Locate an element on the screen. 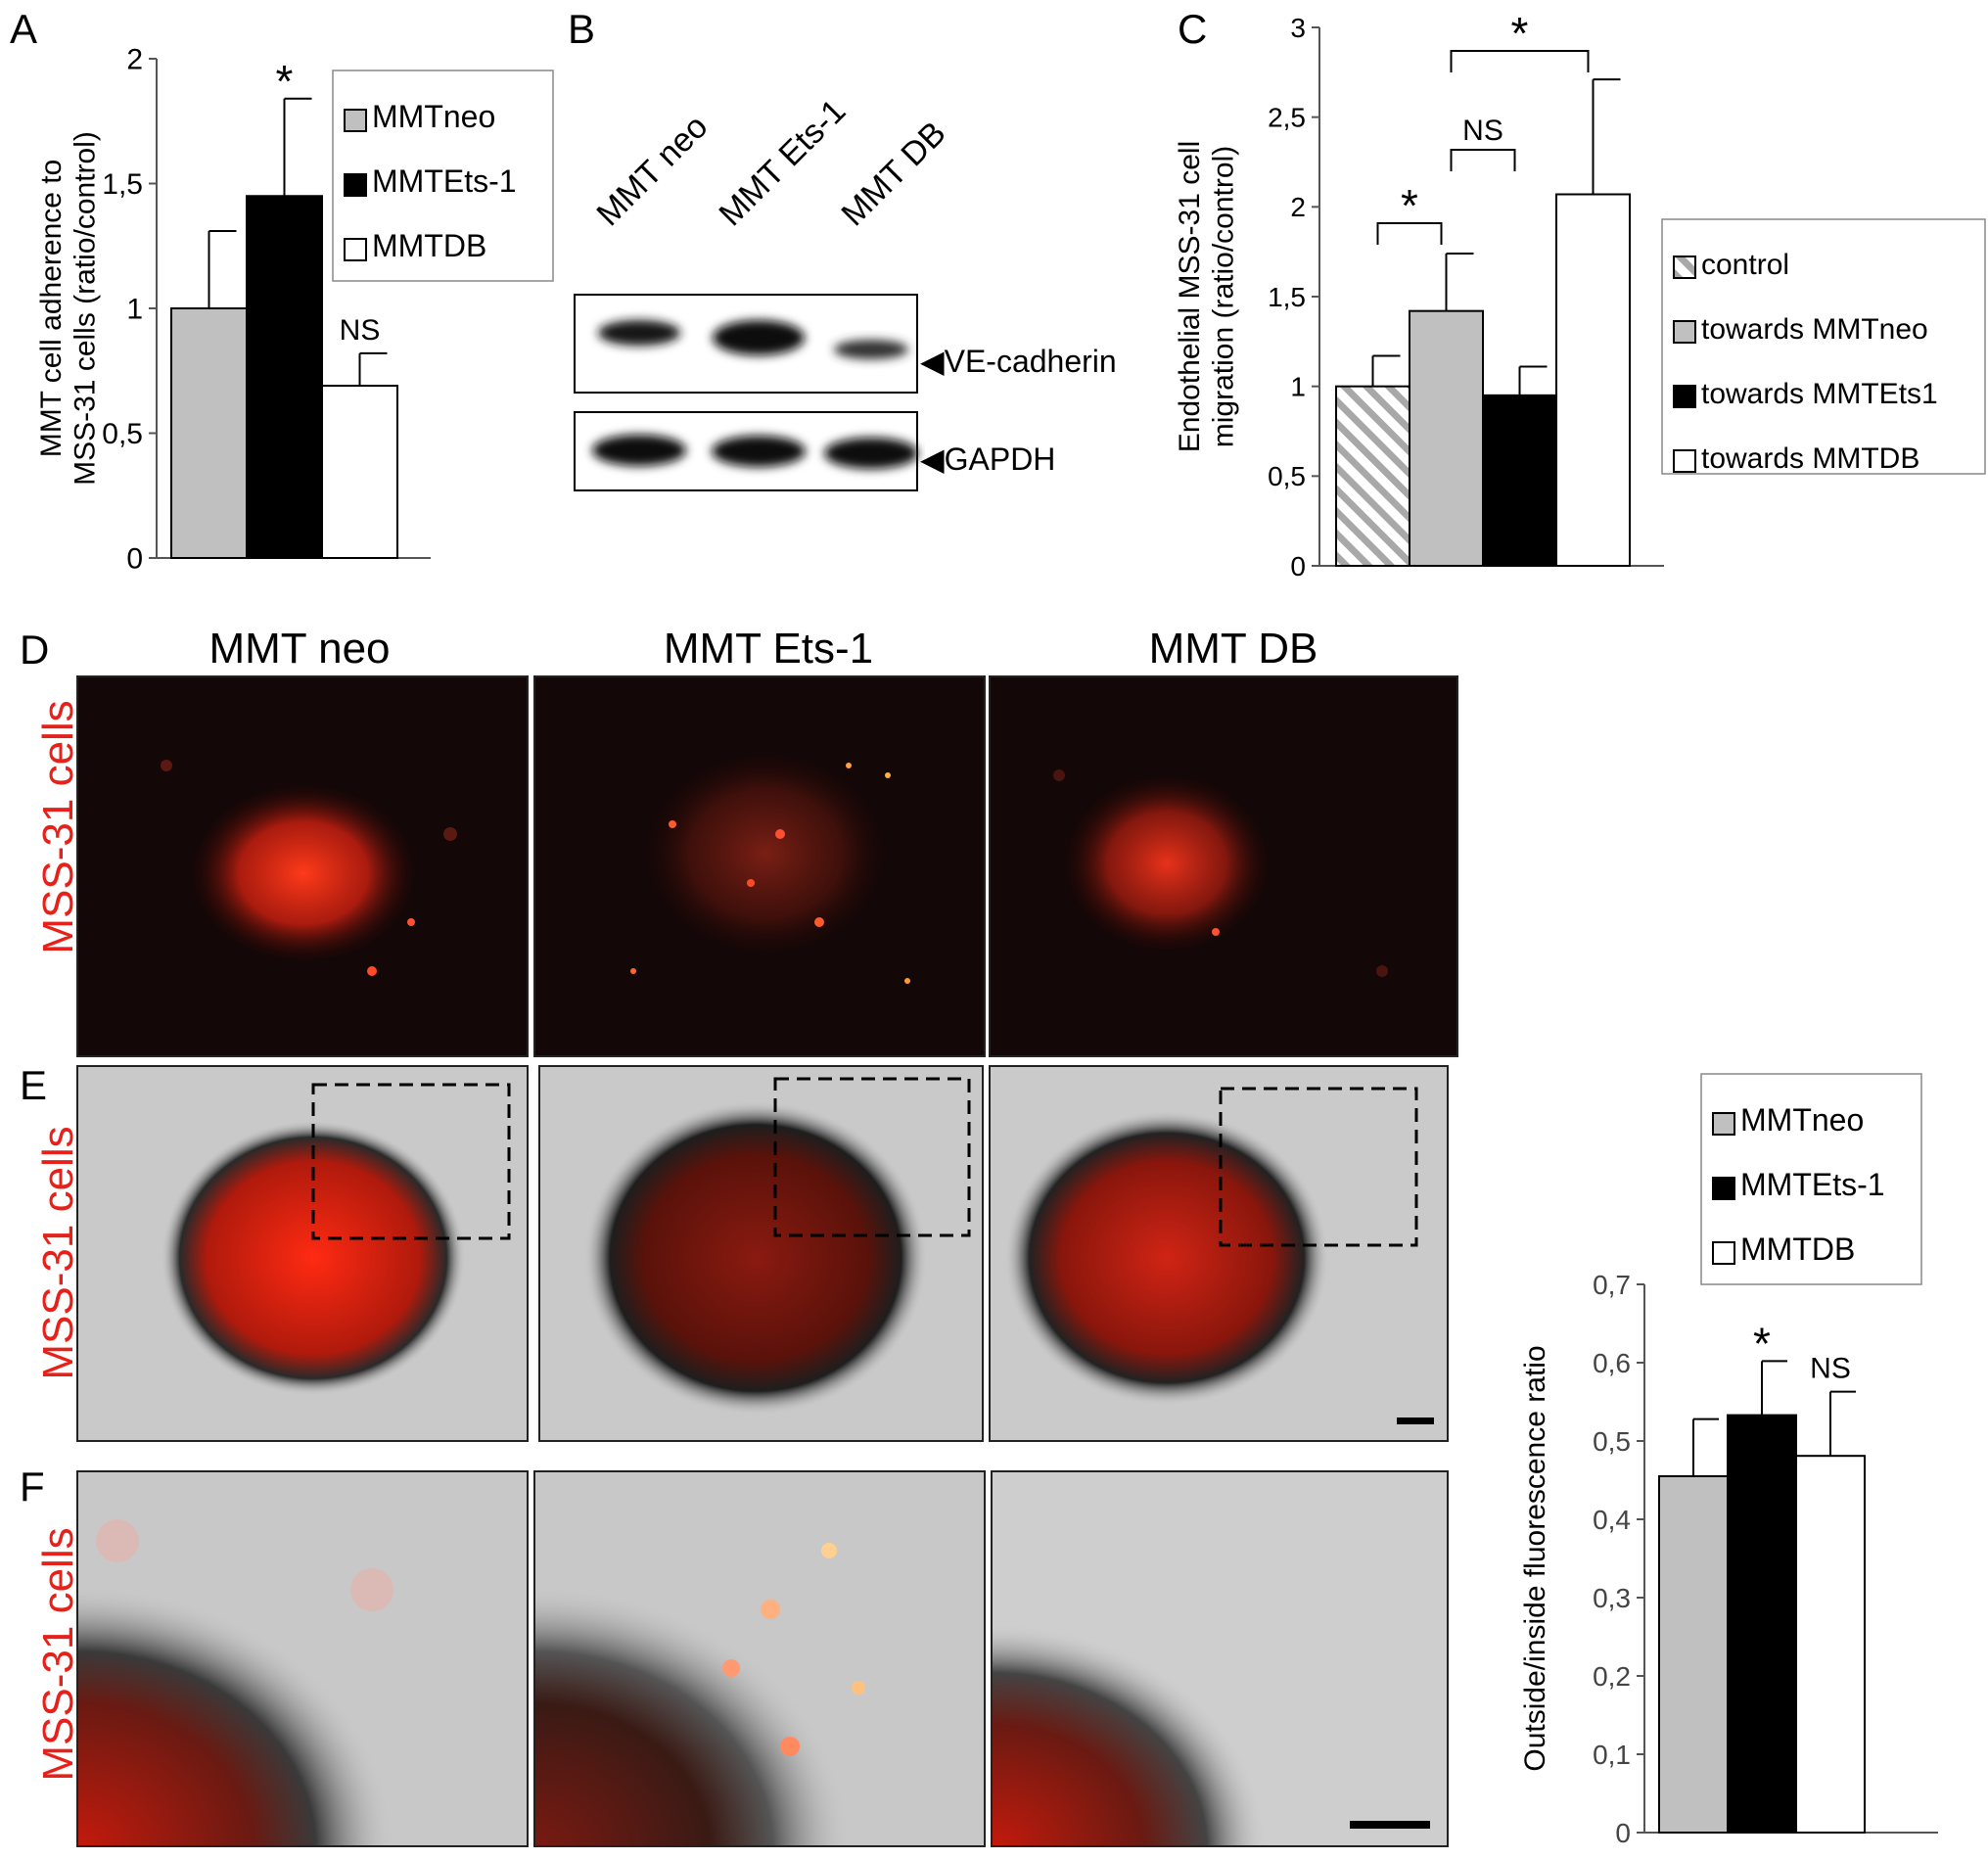 The image size is (1988, 1859). column-title: MMT Ets-1 is located at coordinates (768, 649).